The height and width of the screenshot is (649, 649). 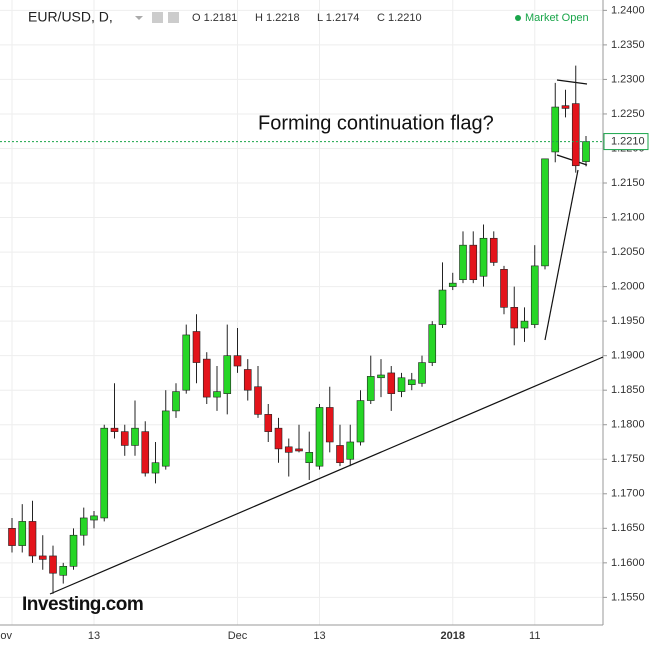 I want to click on y-tick-label: 1.1750, so click(x=628, y=459).